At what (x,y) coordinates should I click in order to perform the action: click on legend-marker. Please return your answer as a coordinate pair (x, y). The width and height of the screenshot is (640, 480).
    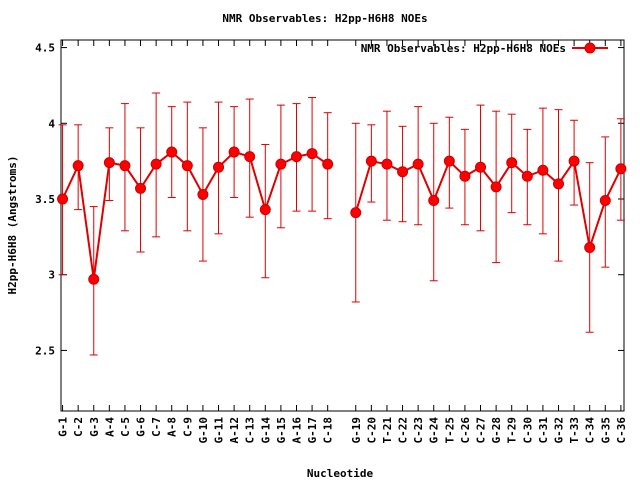
    Looking at the image, I should click on (590, 48).